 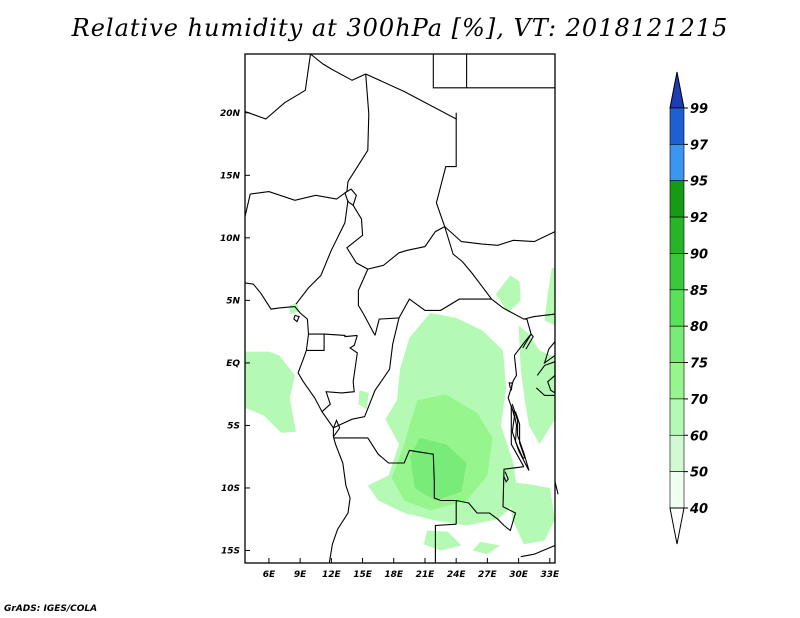 I want to click on angola-zambia-border, so click(x=445, y=543).